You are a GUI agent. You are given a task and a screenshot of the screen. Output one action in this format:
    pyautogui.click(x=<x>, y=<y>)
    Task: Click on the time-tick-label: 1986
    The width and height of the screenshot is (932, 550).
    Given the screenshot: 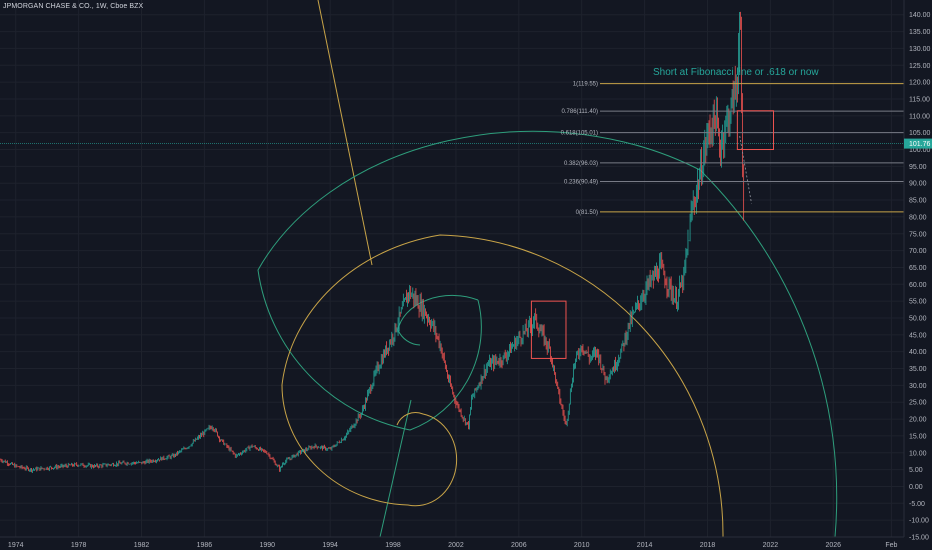 What is the action you would take?
    pyautogui.click(x=205, y=545)
    